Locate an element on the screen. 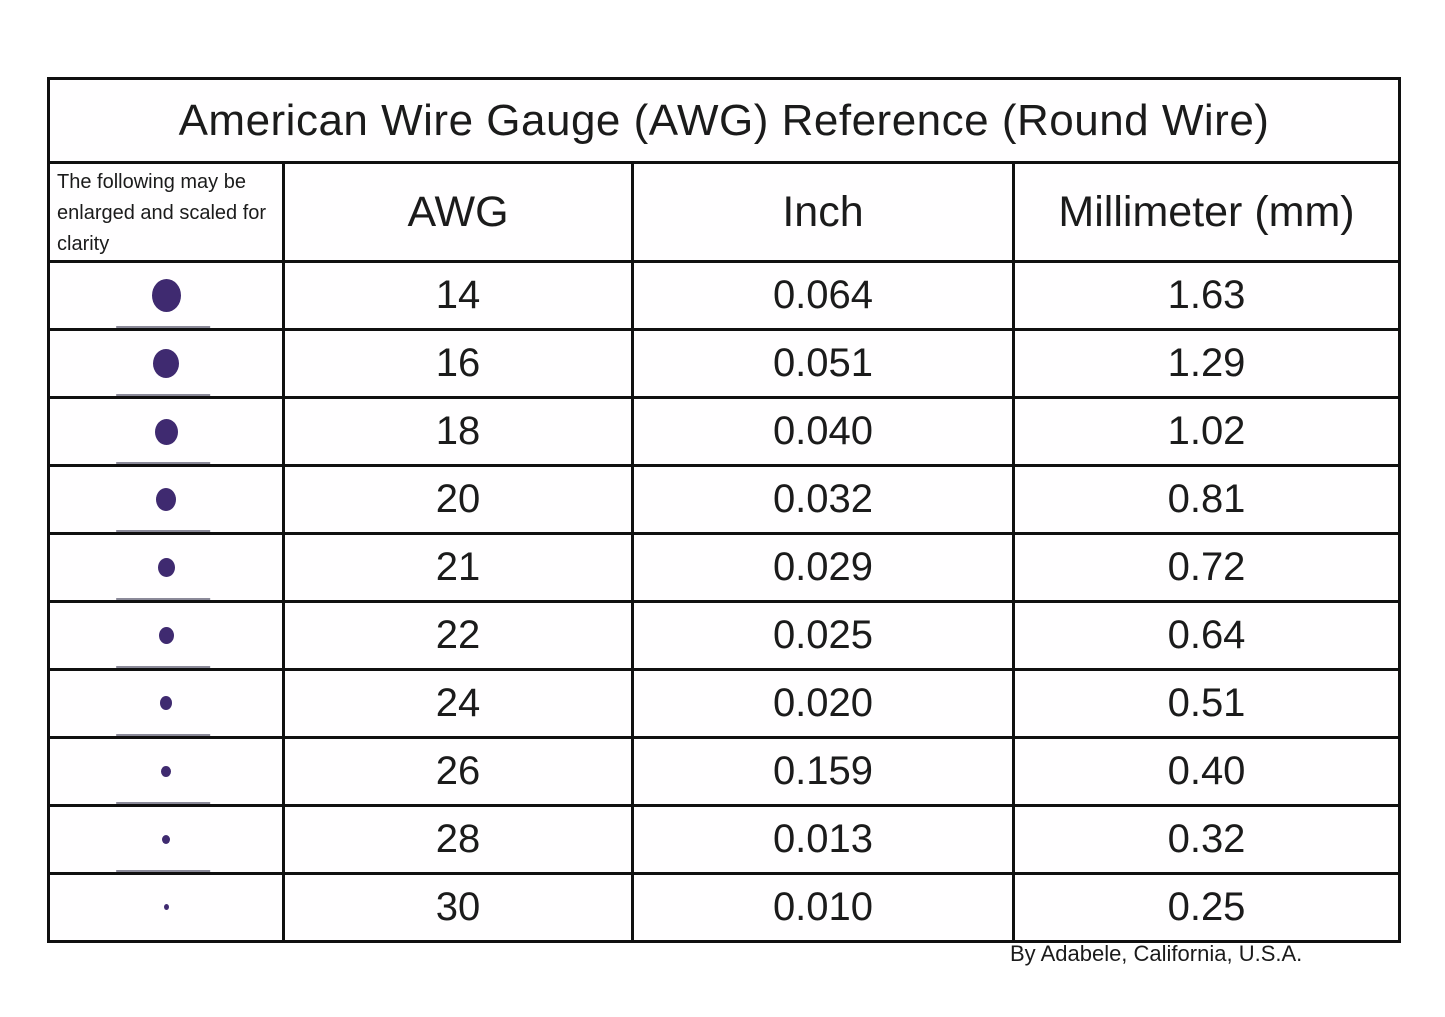 This screenshot has width=1445, height=1017. mm-value: 0.64 is located at coordinates (1206, 635).